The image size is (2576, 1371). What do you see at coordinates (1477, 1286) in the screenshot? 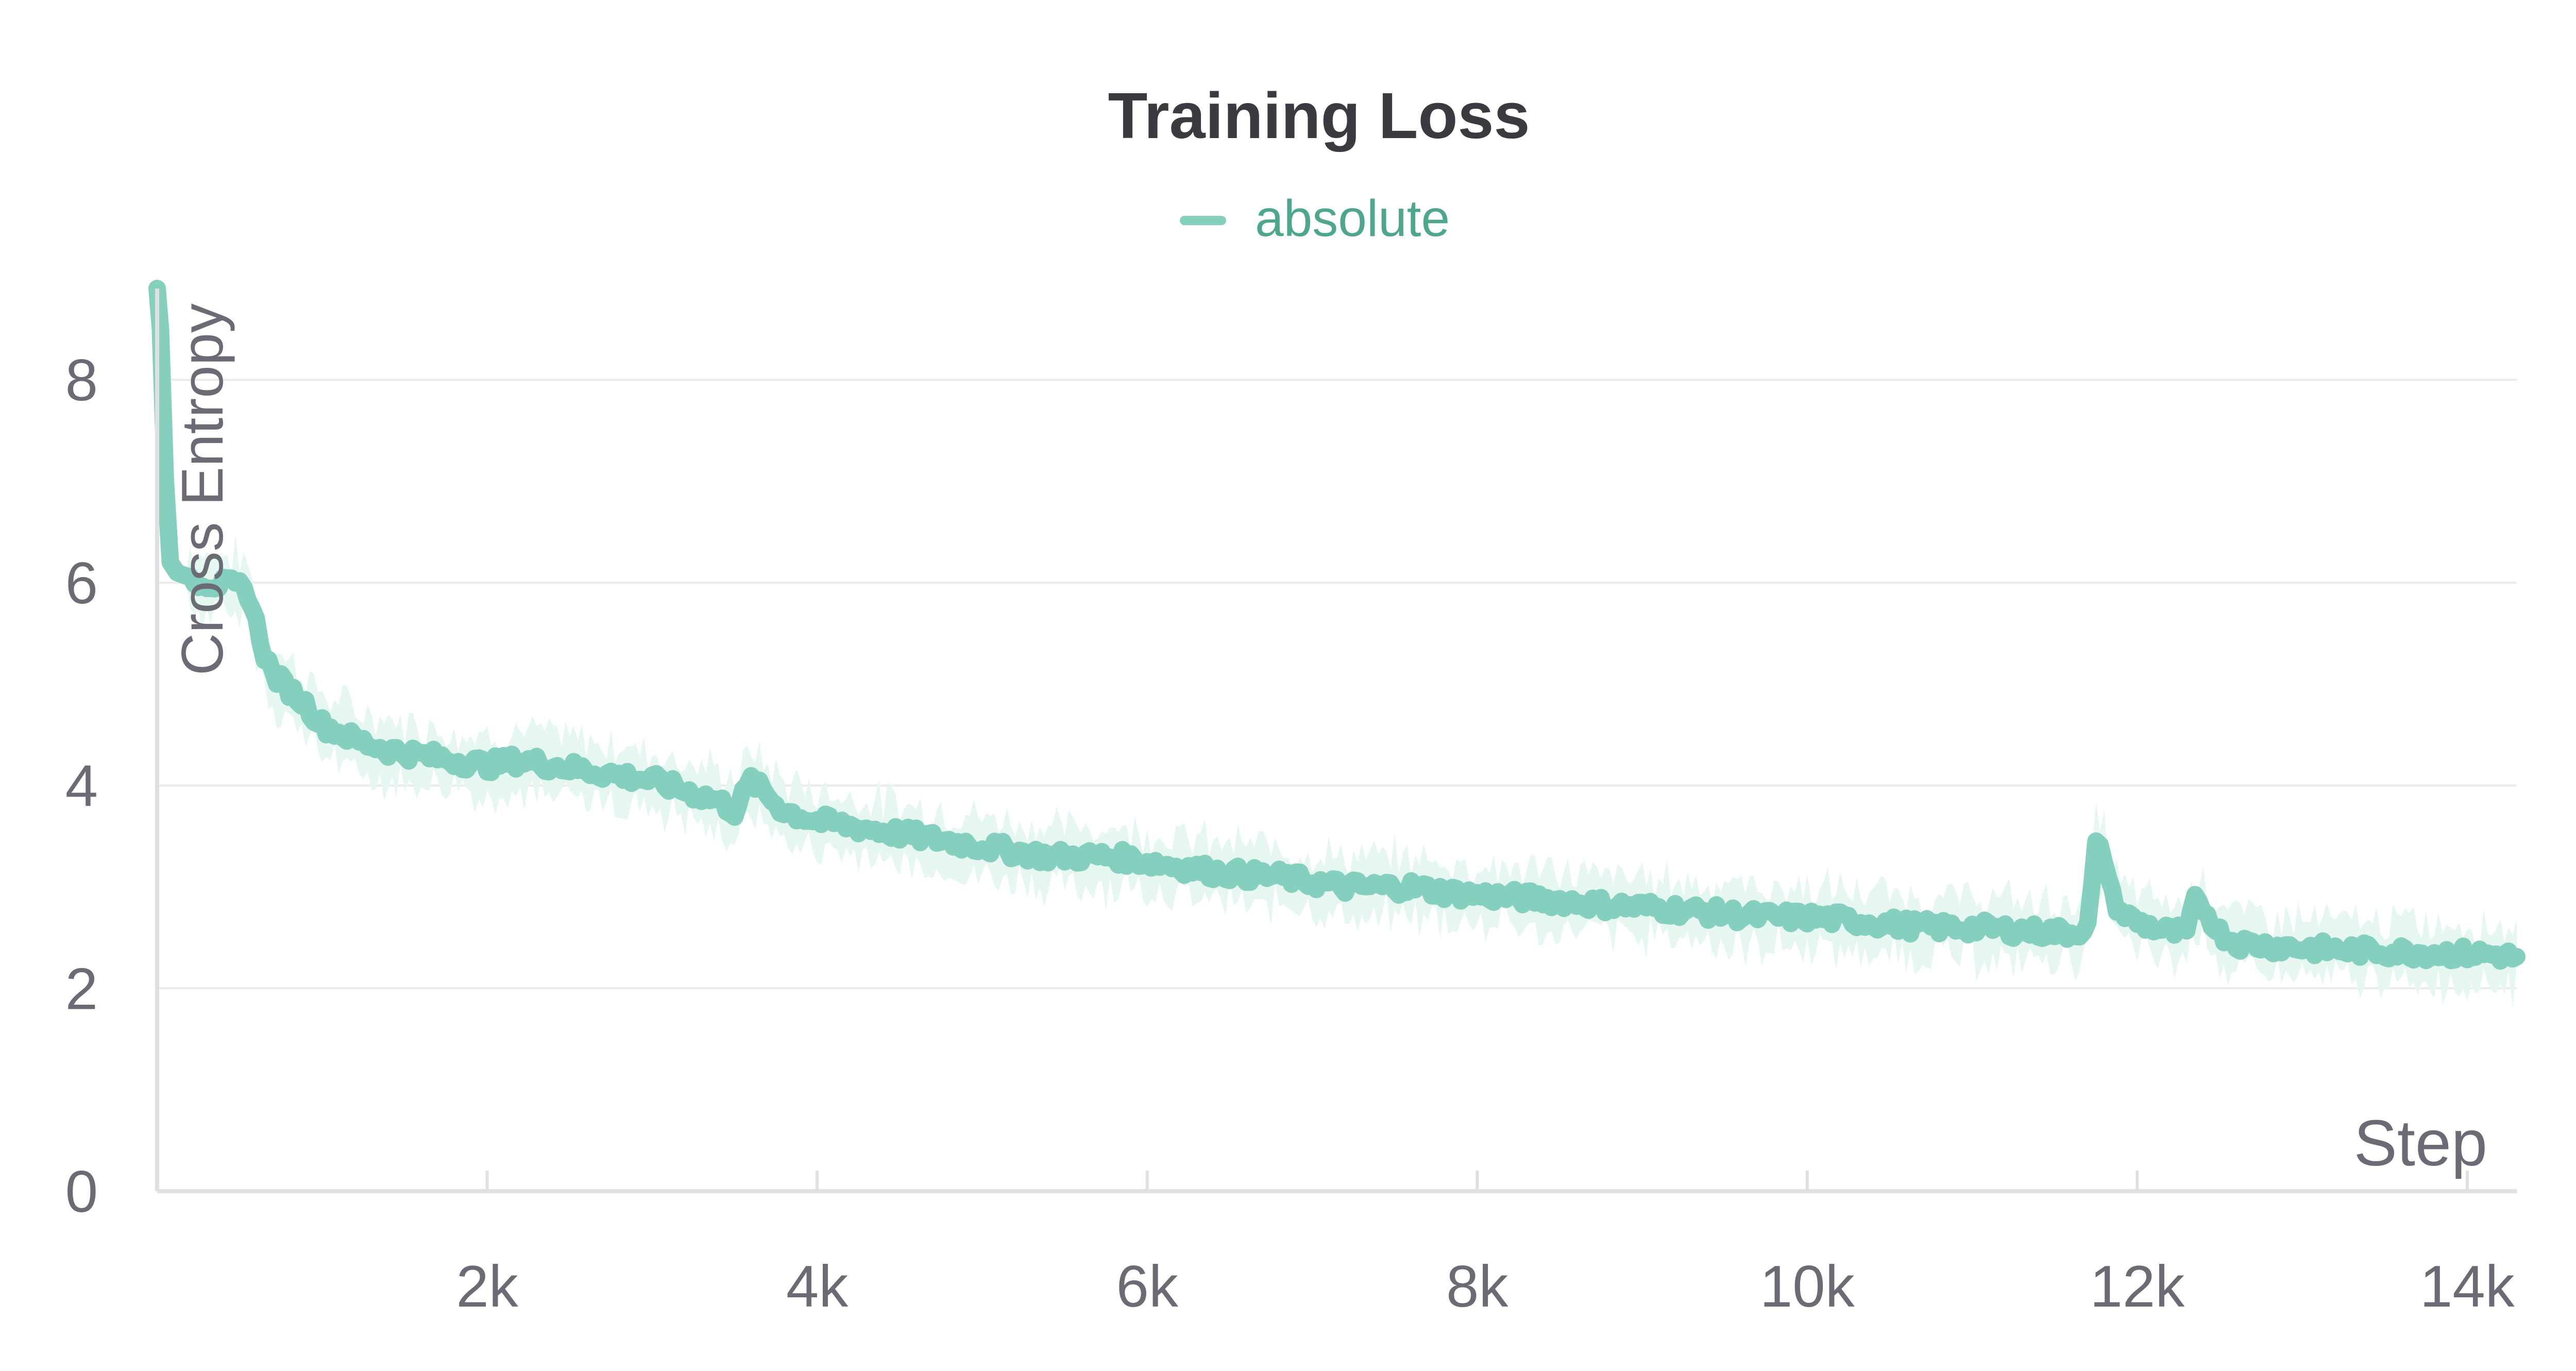
I see `x-tick-label: 8k` at bounding box center [1477, 1286].